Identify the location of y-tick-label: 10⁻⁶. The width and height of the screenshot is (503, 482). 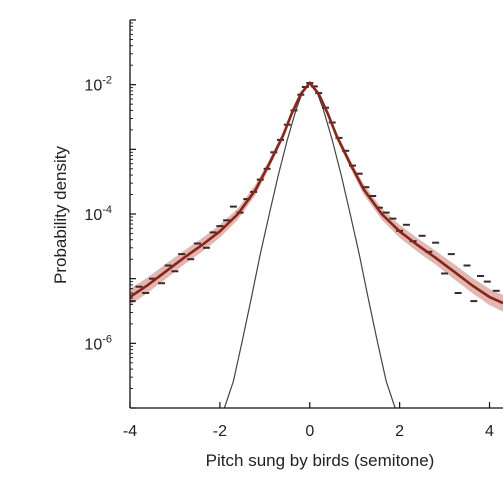
(98, 343).